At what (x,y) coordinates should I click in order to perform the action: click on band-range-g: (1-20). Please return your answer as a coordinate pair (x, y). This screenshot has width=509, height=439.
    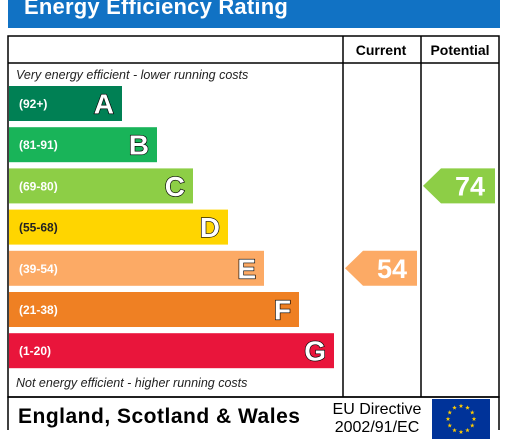
    Looking at the image, I should click on (35, 351).